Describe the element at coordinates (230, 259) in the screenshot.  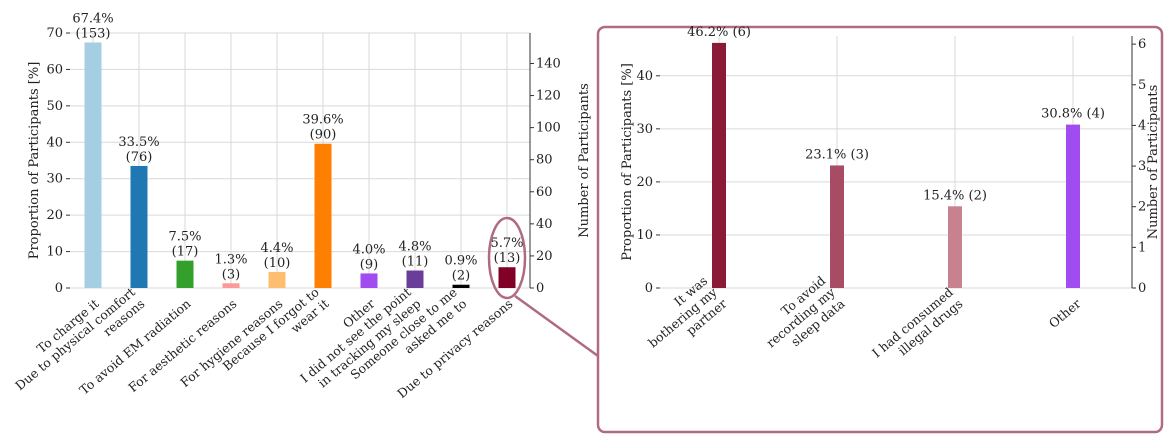
I see `bar-value-label: 1.3%` at that location.